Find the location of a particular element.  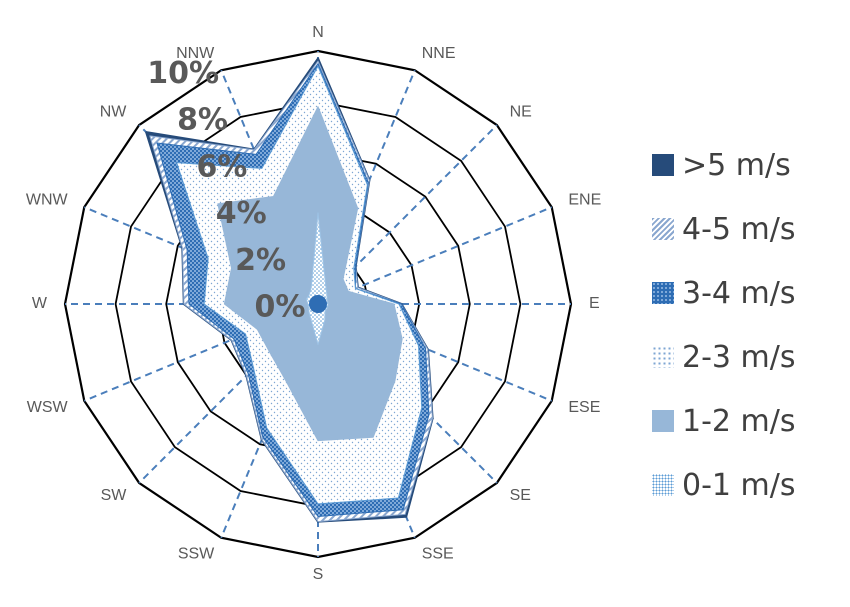

direction-label-nne: NNE is located at coordinates (439, 53).